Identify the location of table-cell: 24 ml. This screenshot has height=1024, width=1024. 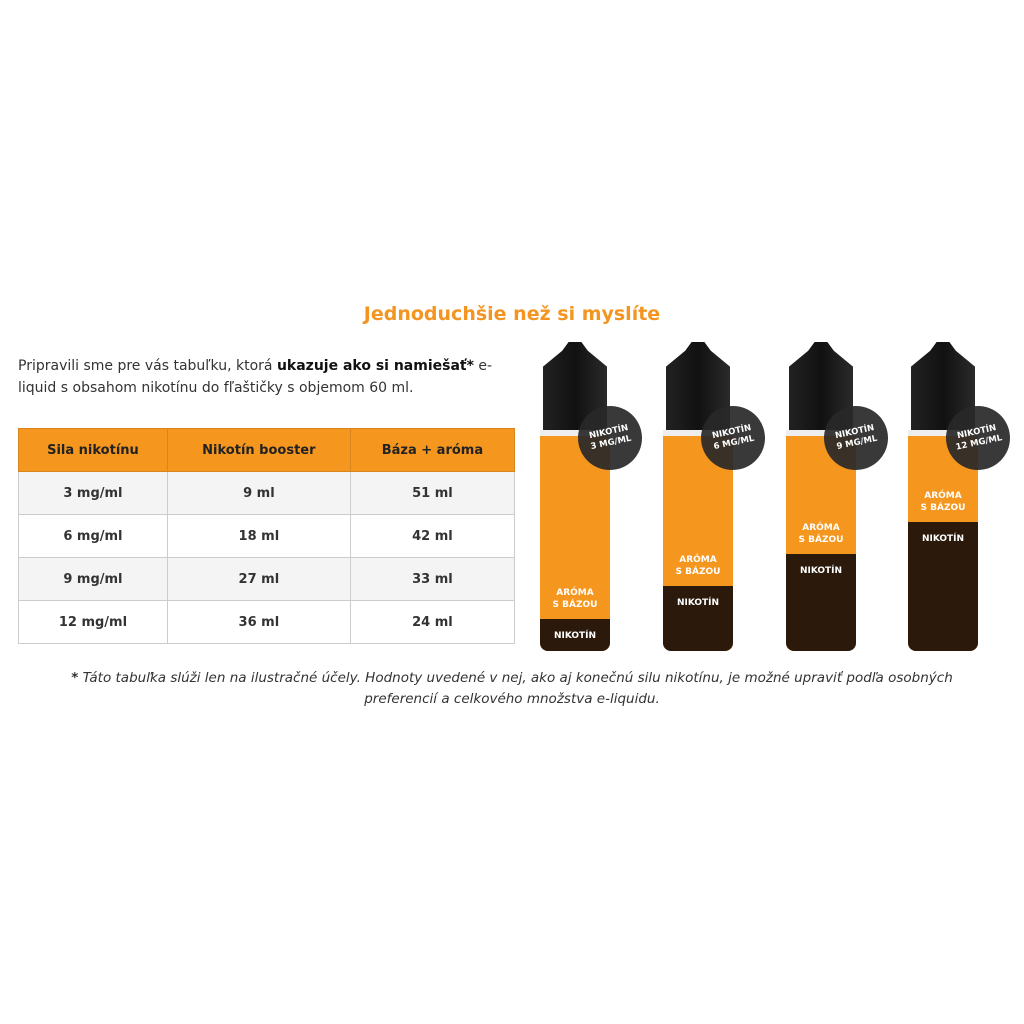
(432, 622).